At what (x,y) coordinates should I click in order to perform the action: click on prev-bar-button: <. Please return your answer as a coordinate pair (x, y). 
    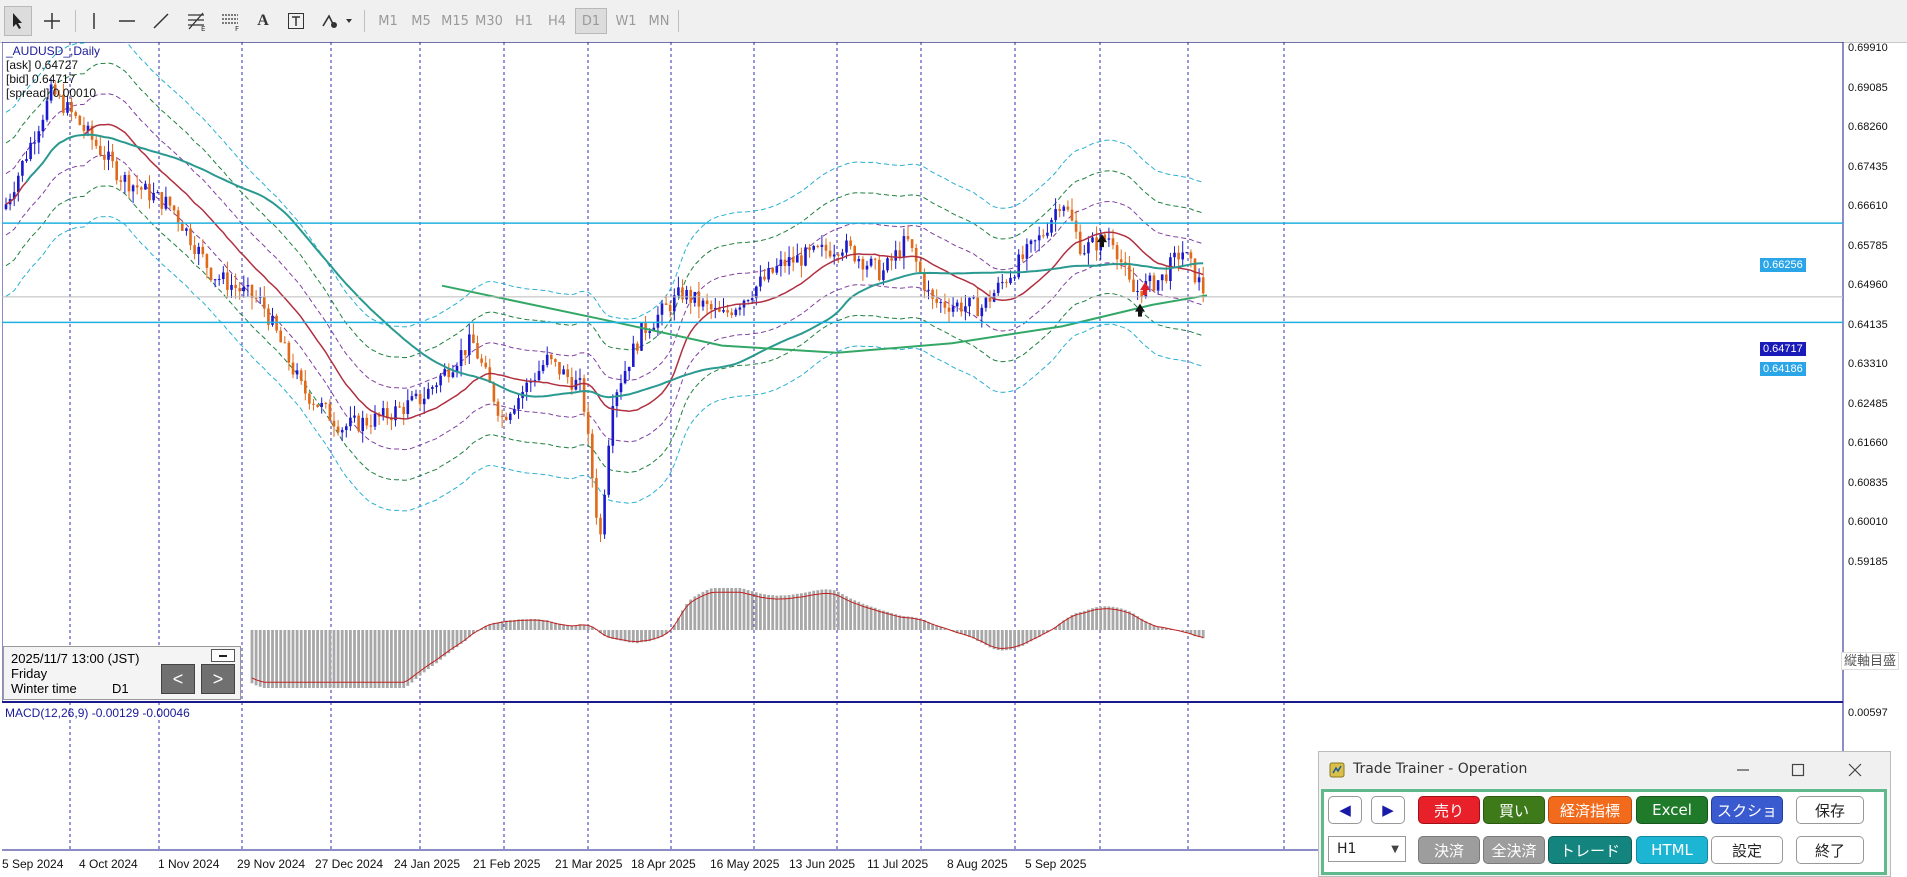
    Looking at the image, I should click on (178, 679).